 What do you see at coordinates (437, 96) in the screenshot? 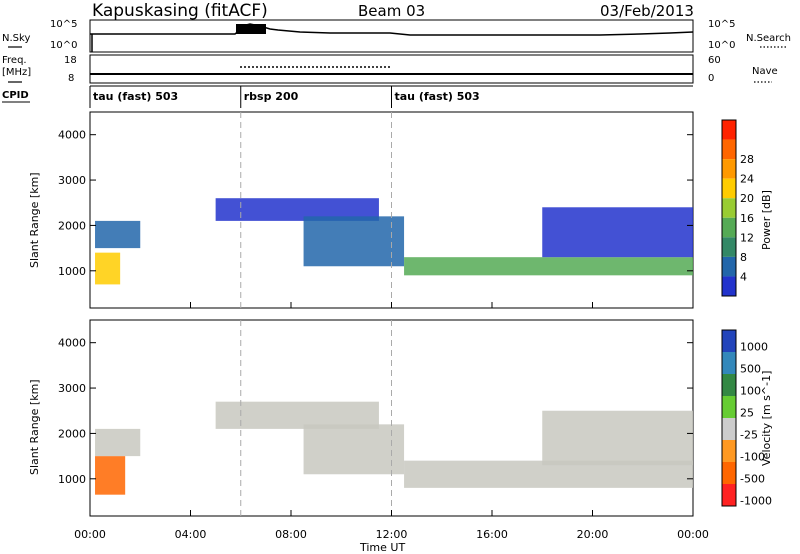
I see `cpid-segment-2: tau (fast) 503` at bounding box center [437, 96].